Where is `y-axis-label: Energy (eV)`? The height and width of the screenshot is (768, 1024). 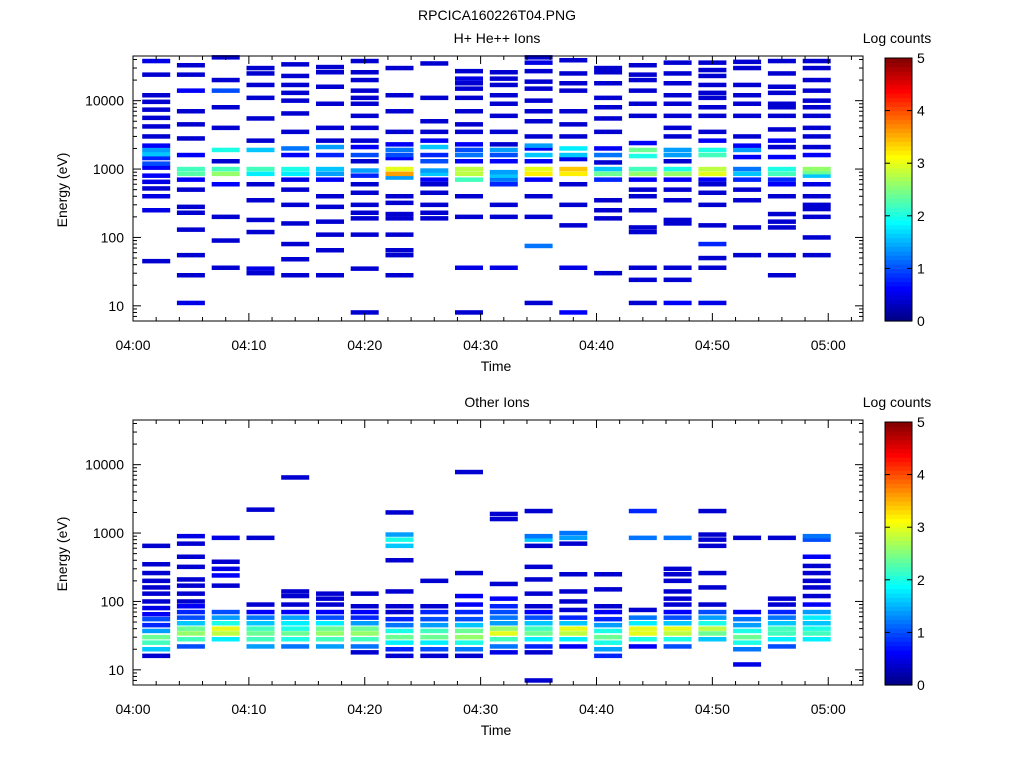 y-axis-label: Energy (eV) is located at coordinates (62, 554).